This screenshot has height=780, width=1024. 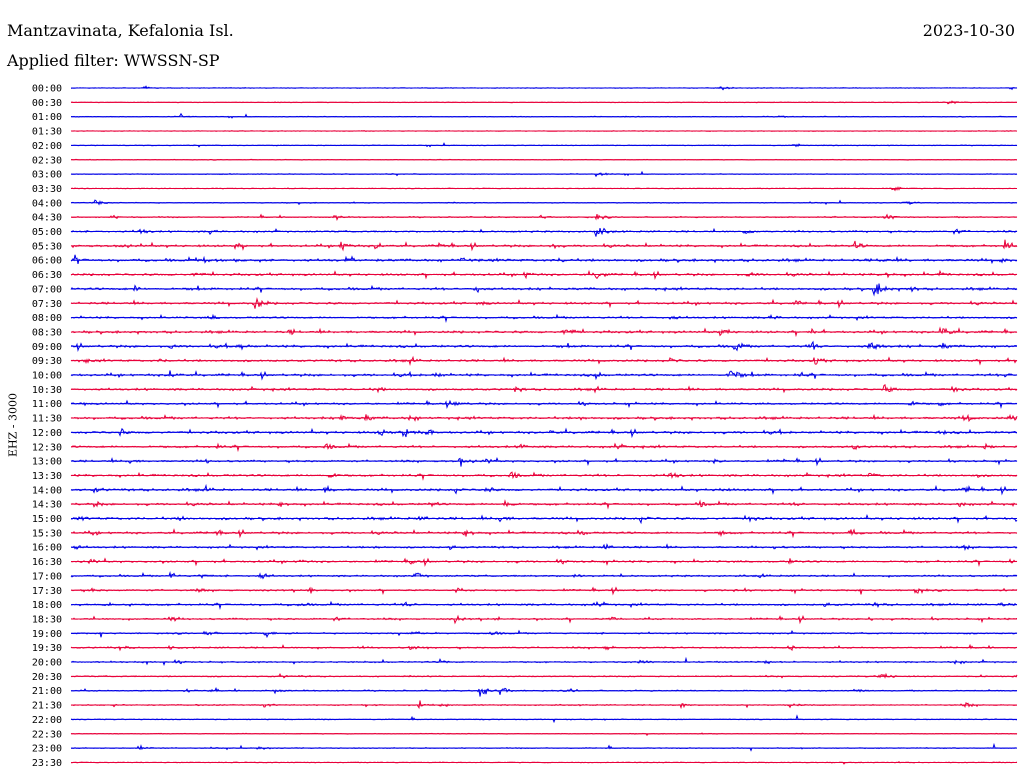 I want to click on time-label: 13:00, so click(x=47, y=462).